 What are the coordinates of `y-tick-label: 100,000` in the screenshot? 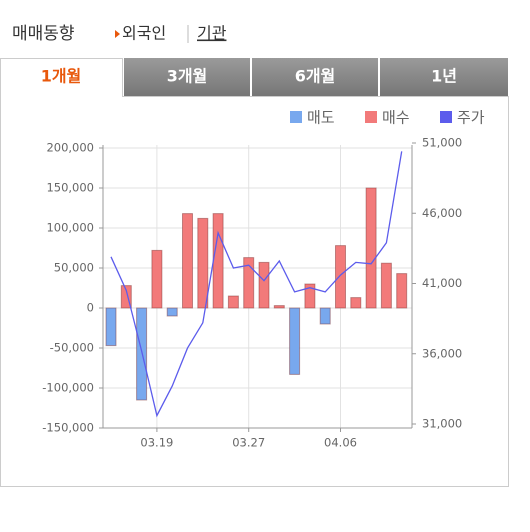 It's located at (70, 228).